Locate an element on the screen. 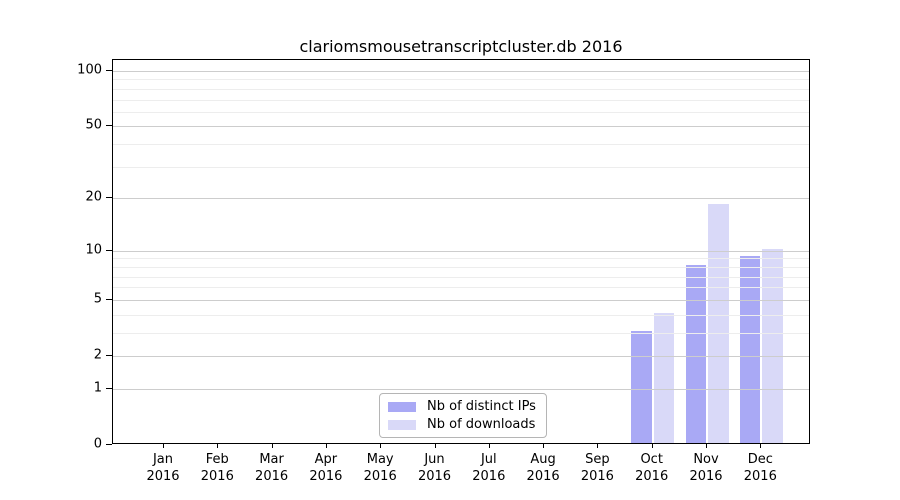  x-tick-mark-aug is located at coordinates (544, 446).